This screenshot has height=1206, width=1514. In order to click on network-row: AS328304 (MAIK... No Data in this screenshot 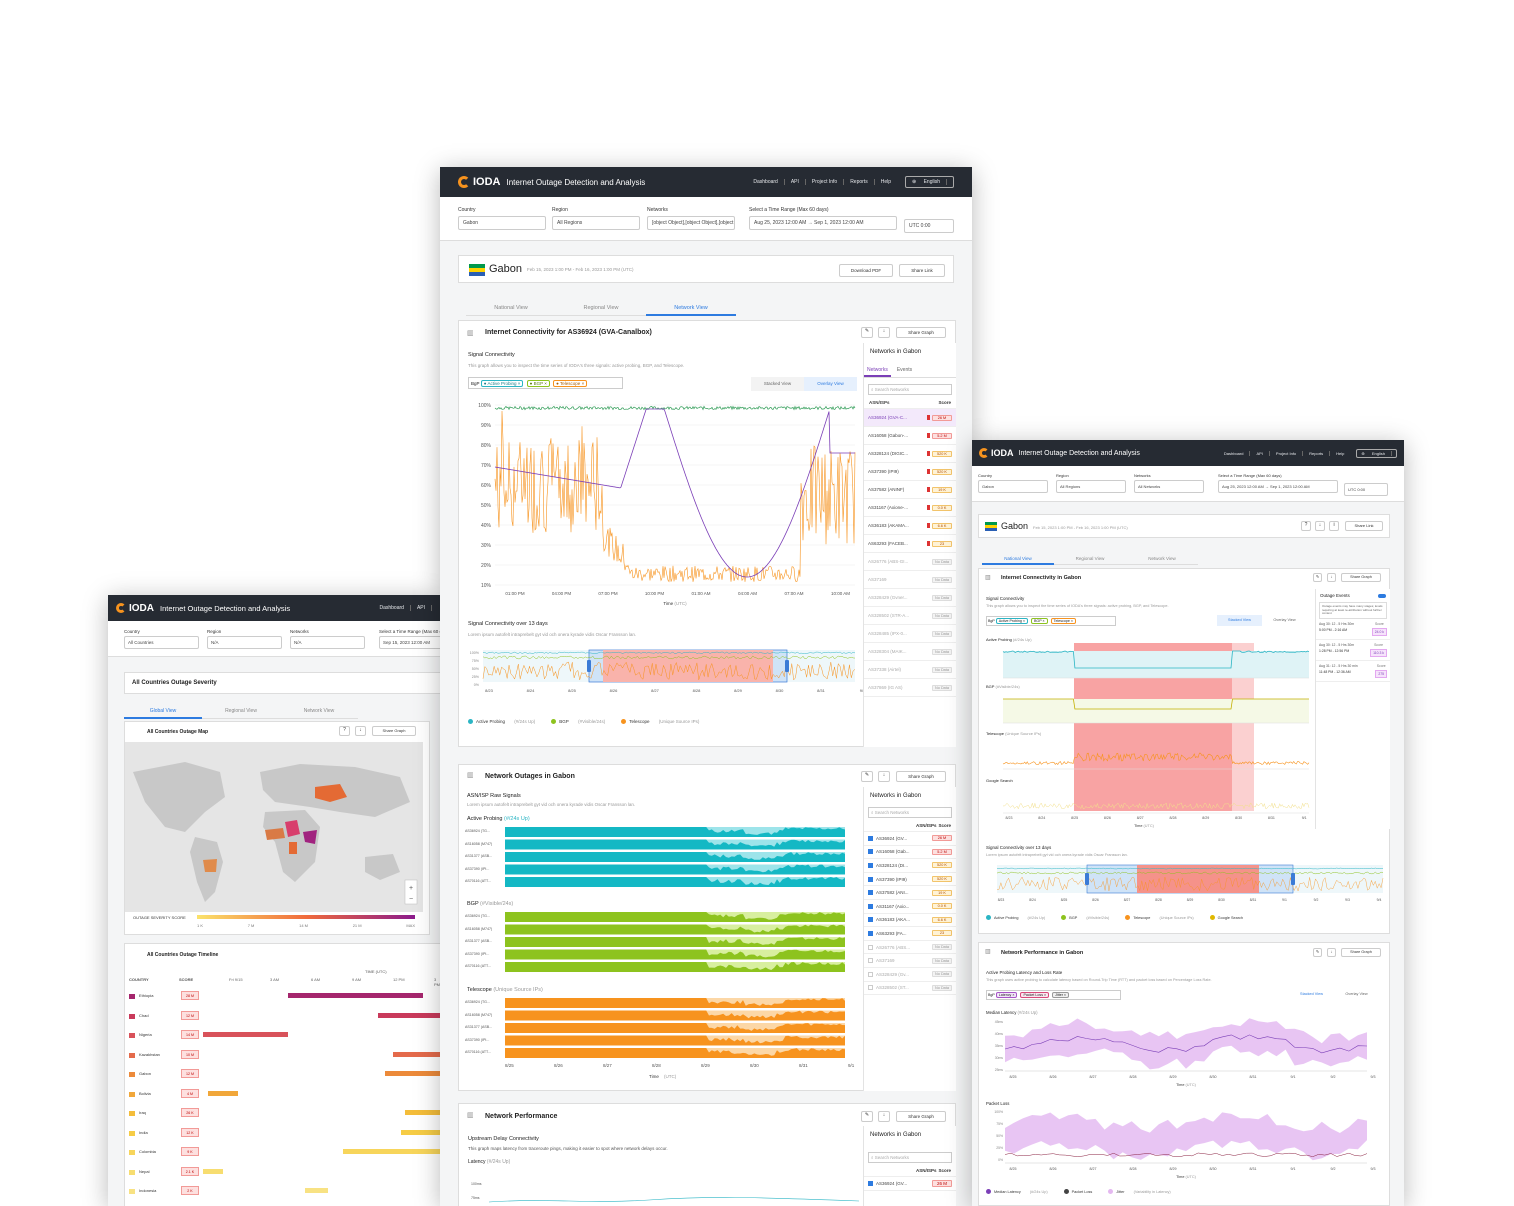, I will do `click(910, 652)`.